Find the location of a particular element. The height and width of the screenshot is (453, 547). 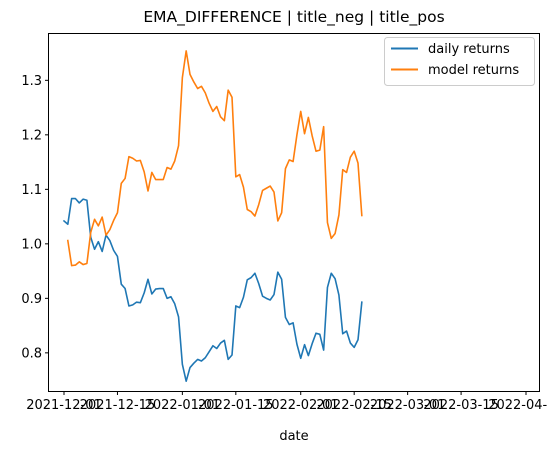

legend-label-model-returns: model returns is located at coordinates (473, 70).